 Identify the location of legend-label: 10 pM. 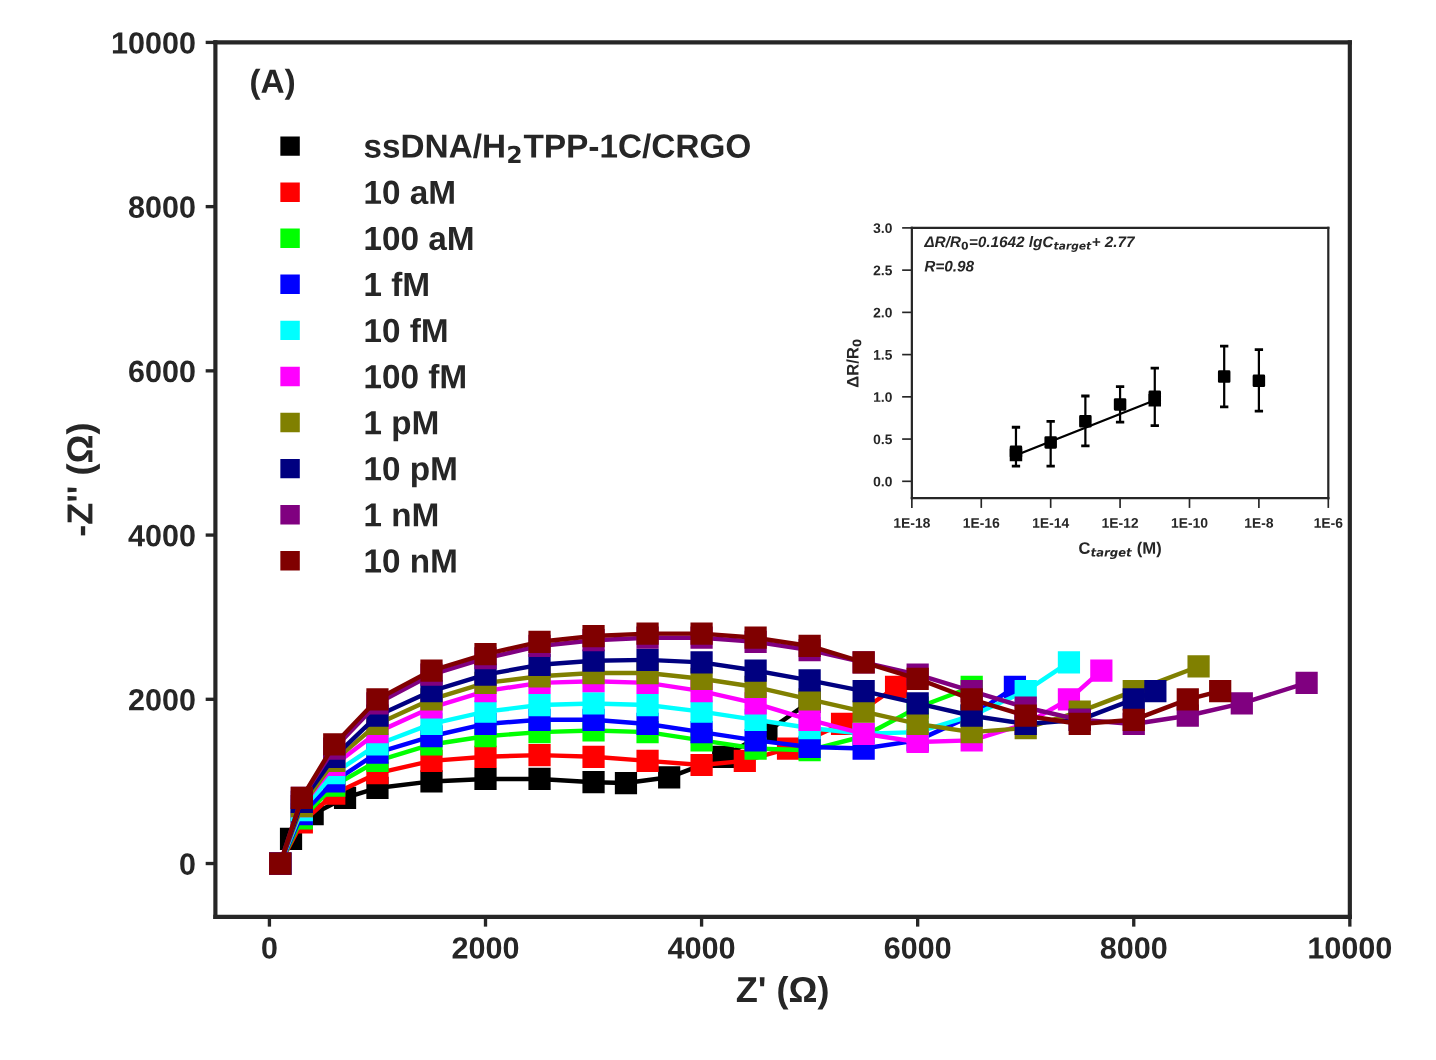
(410, 472).